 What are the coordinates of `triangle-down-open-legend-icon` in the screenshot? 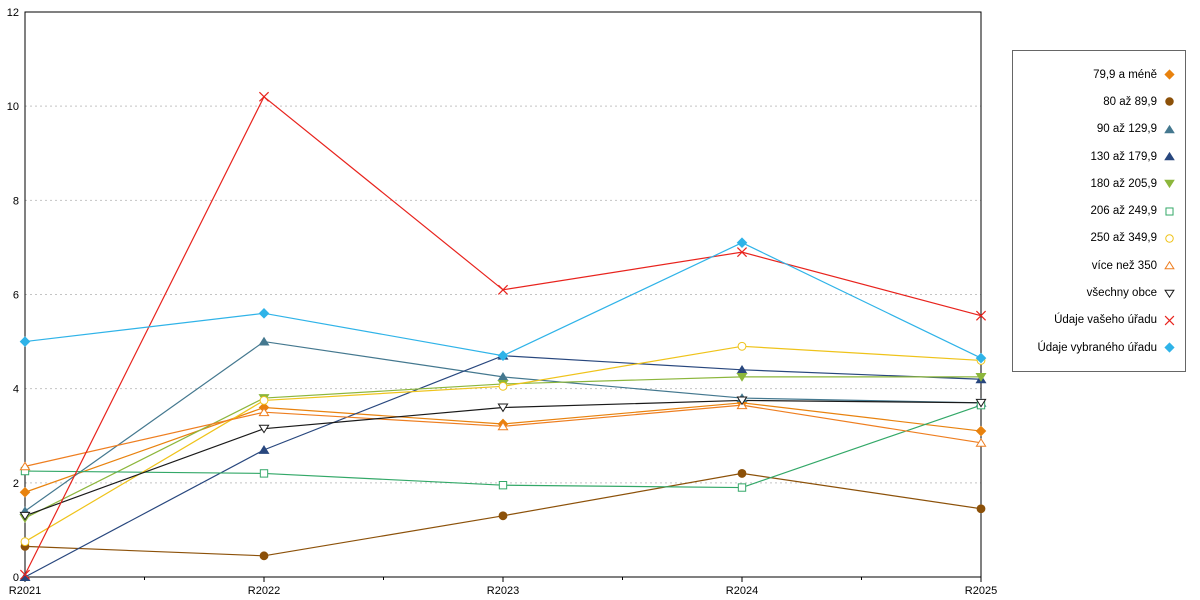 It's located at (1169, 293).